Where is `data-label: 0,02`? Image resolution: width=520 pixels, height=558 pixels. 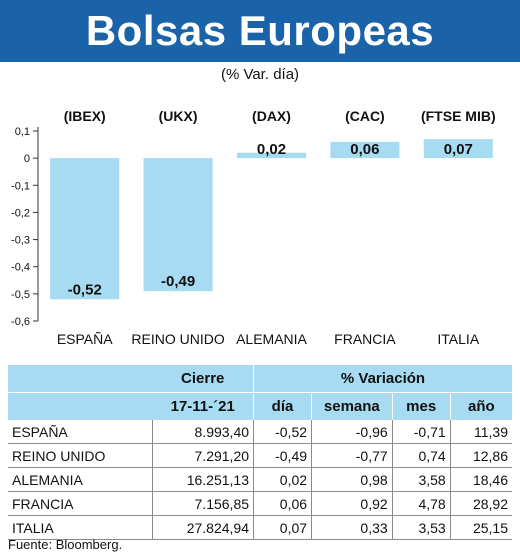
data-label: 0,02 is located at coordinates (271, 149).